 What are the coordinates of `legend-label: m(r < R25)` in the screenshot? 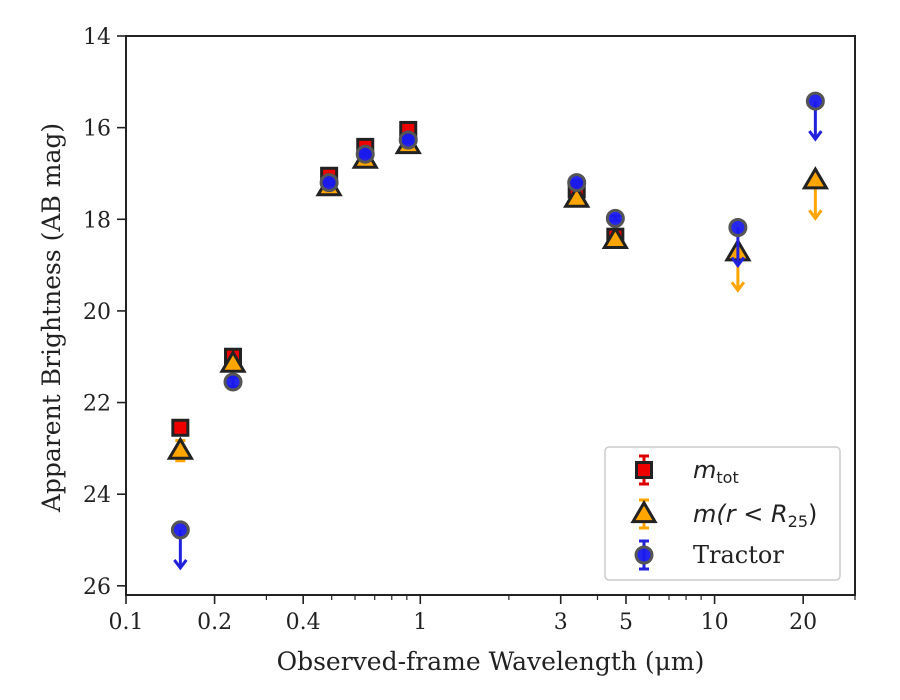 It's located at (755, 515).